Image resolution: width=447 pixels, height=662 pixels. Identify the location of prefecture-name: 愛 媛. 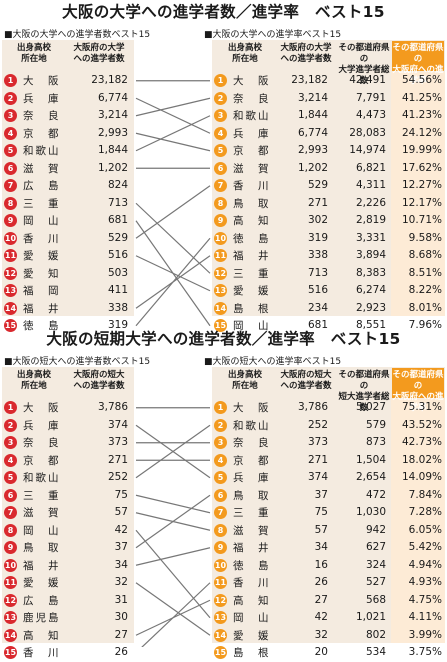
(42, 256).